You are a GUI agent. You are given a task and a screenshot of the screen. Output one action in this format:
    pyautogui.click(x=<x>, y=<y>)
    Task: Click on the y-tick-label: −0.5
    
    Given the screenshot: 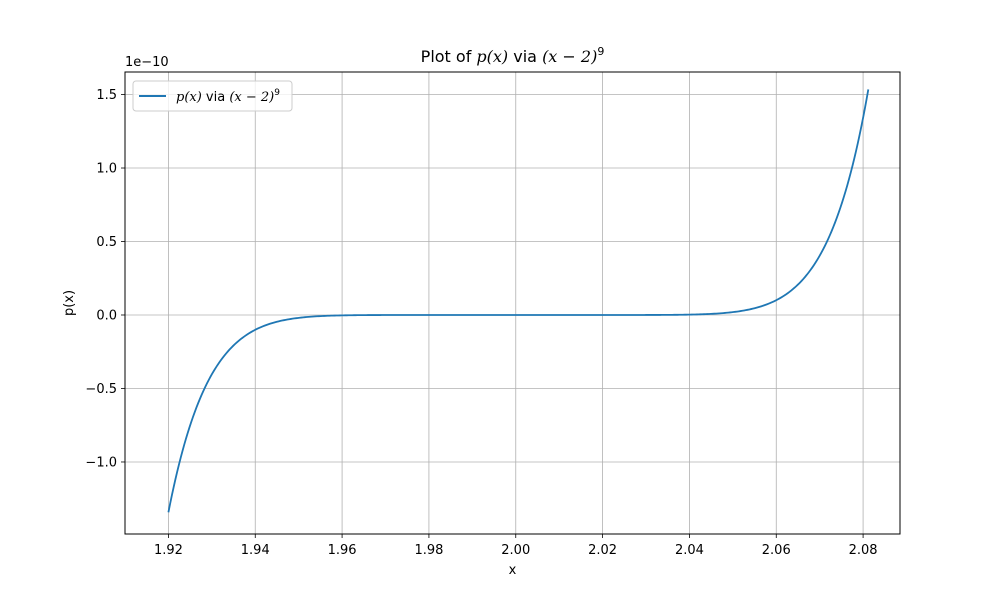 What is the action you would take?
    pyautogui.click(x=101, y=389)
    